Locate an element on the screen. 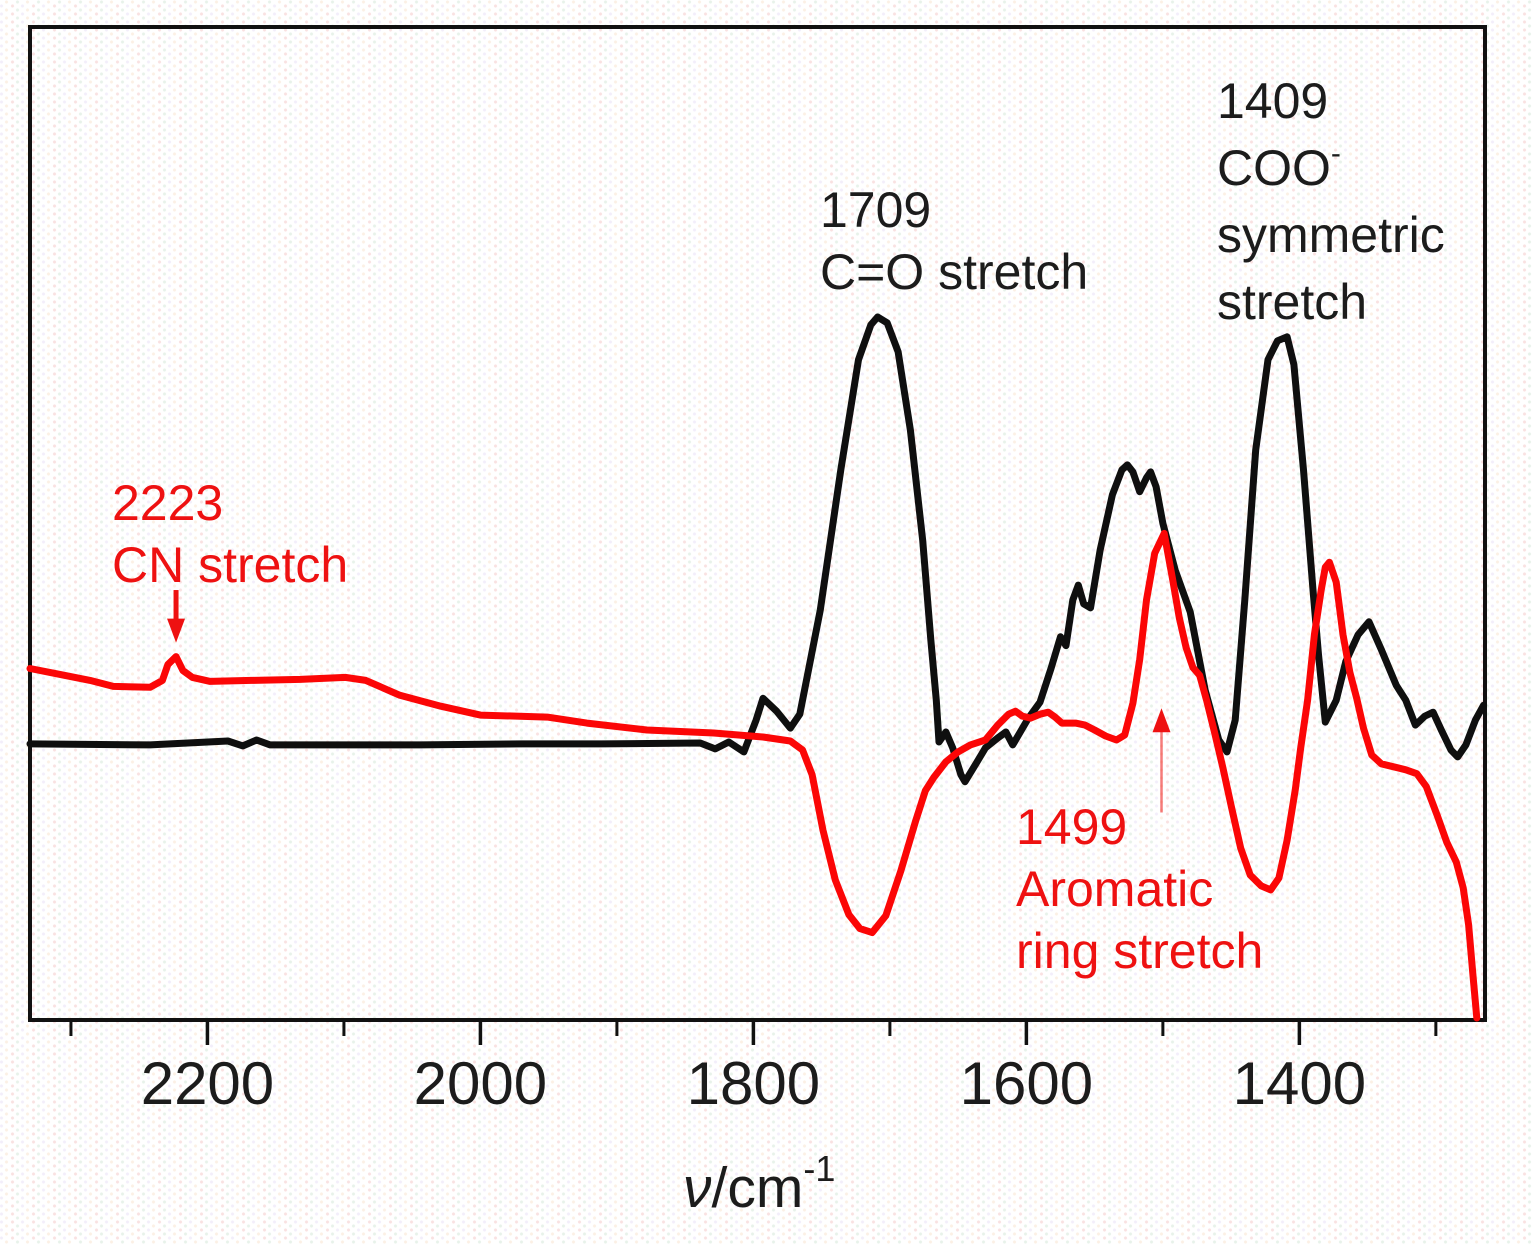  annotation-line: COO- is located at coordinates (1279, 166).